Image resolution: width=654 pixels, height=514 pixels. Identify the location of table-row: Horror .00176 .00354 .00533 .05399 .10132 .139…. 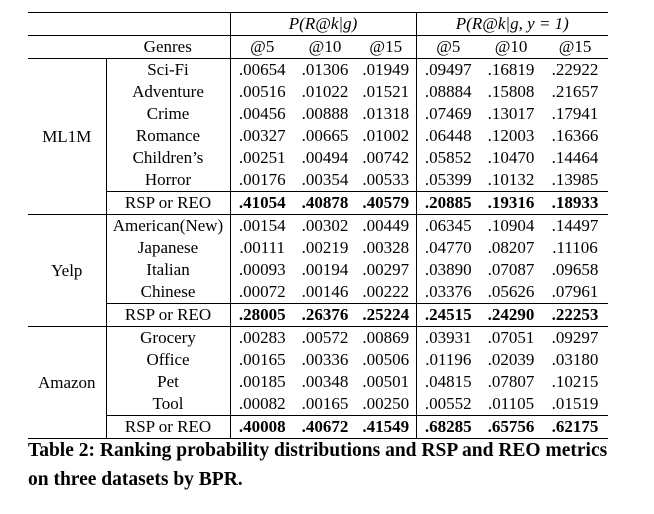
(318, 180).